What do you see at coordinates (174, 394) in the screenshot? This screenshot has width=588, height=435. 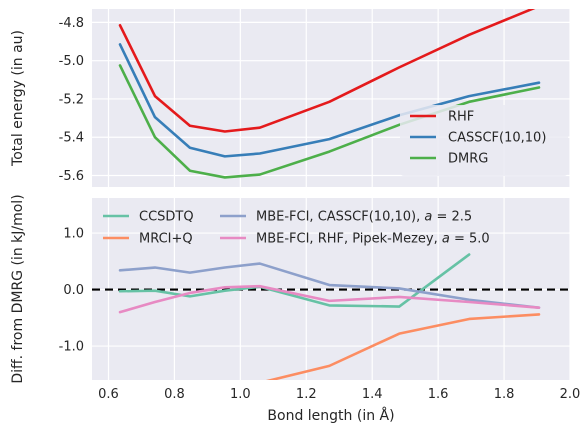 I see `x-tick-label: 0.8` at bounding box center [174, 394].